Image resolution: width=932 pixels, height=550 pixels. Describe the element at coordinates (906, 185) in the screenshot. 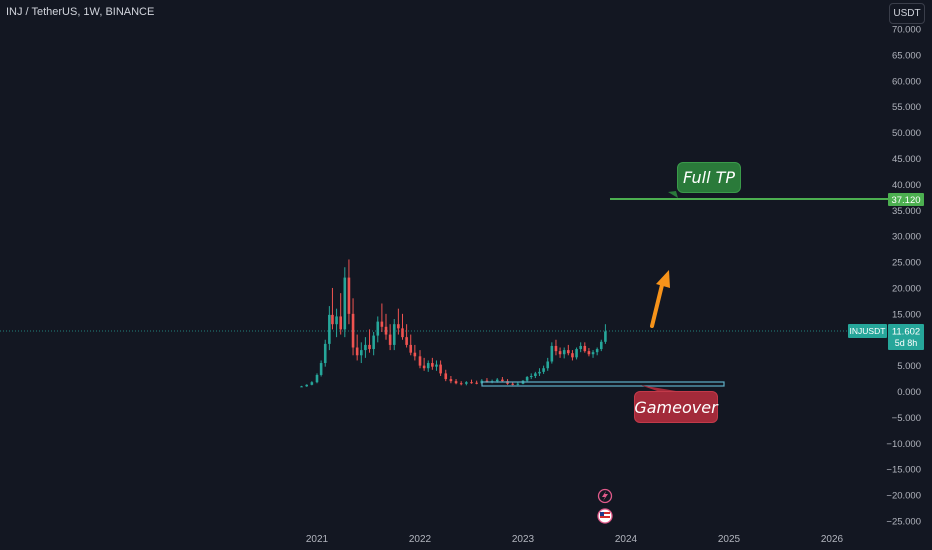

I see `price-tick-label: 40.000` at that location.